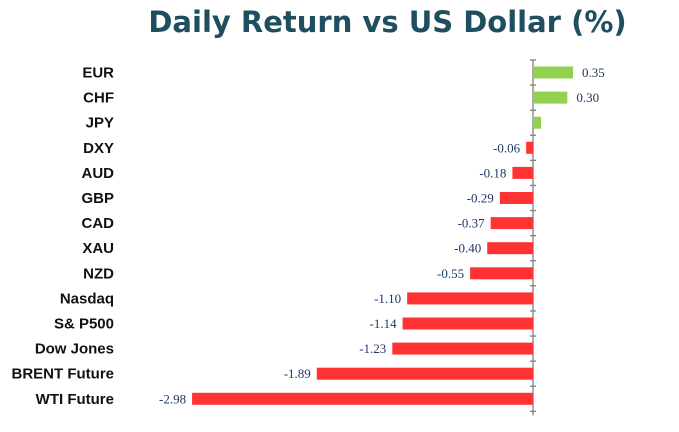 The image size is (679, 432). What do you see at coordinates (387, 22) in the screenshot?
I see `chart-title: Daily Return vs US Dollar (%)` at bounding box center [387, 22].